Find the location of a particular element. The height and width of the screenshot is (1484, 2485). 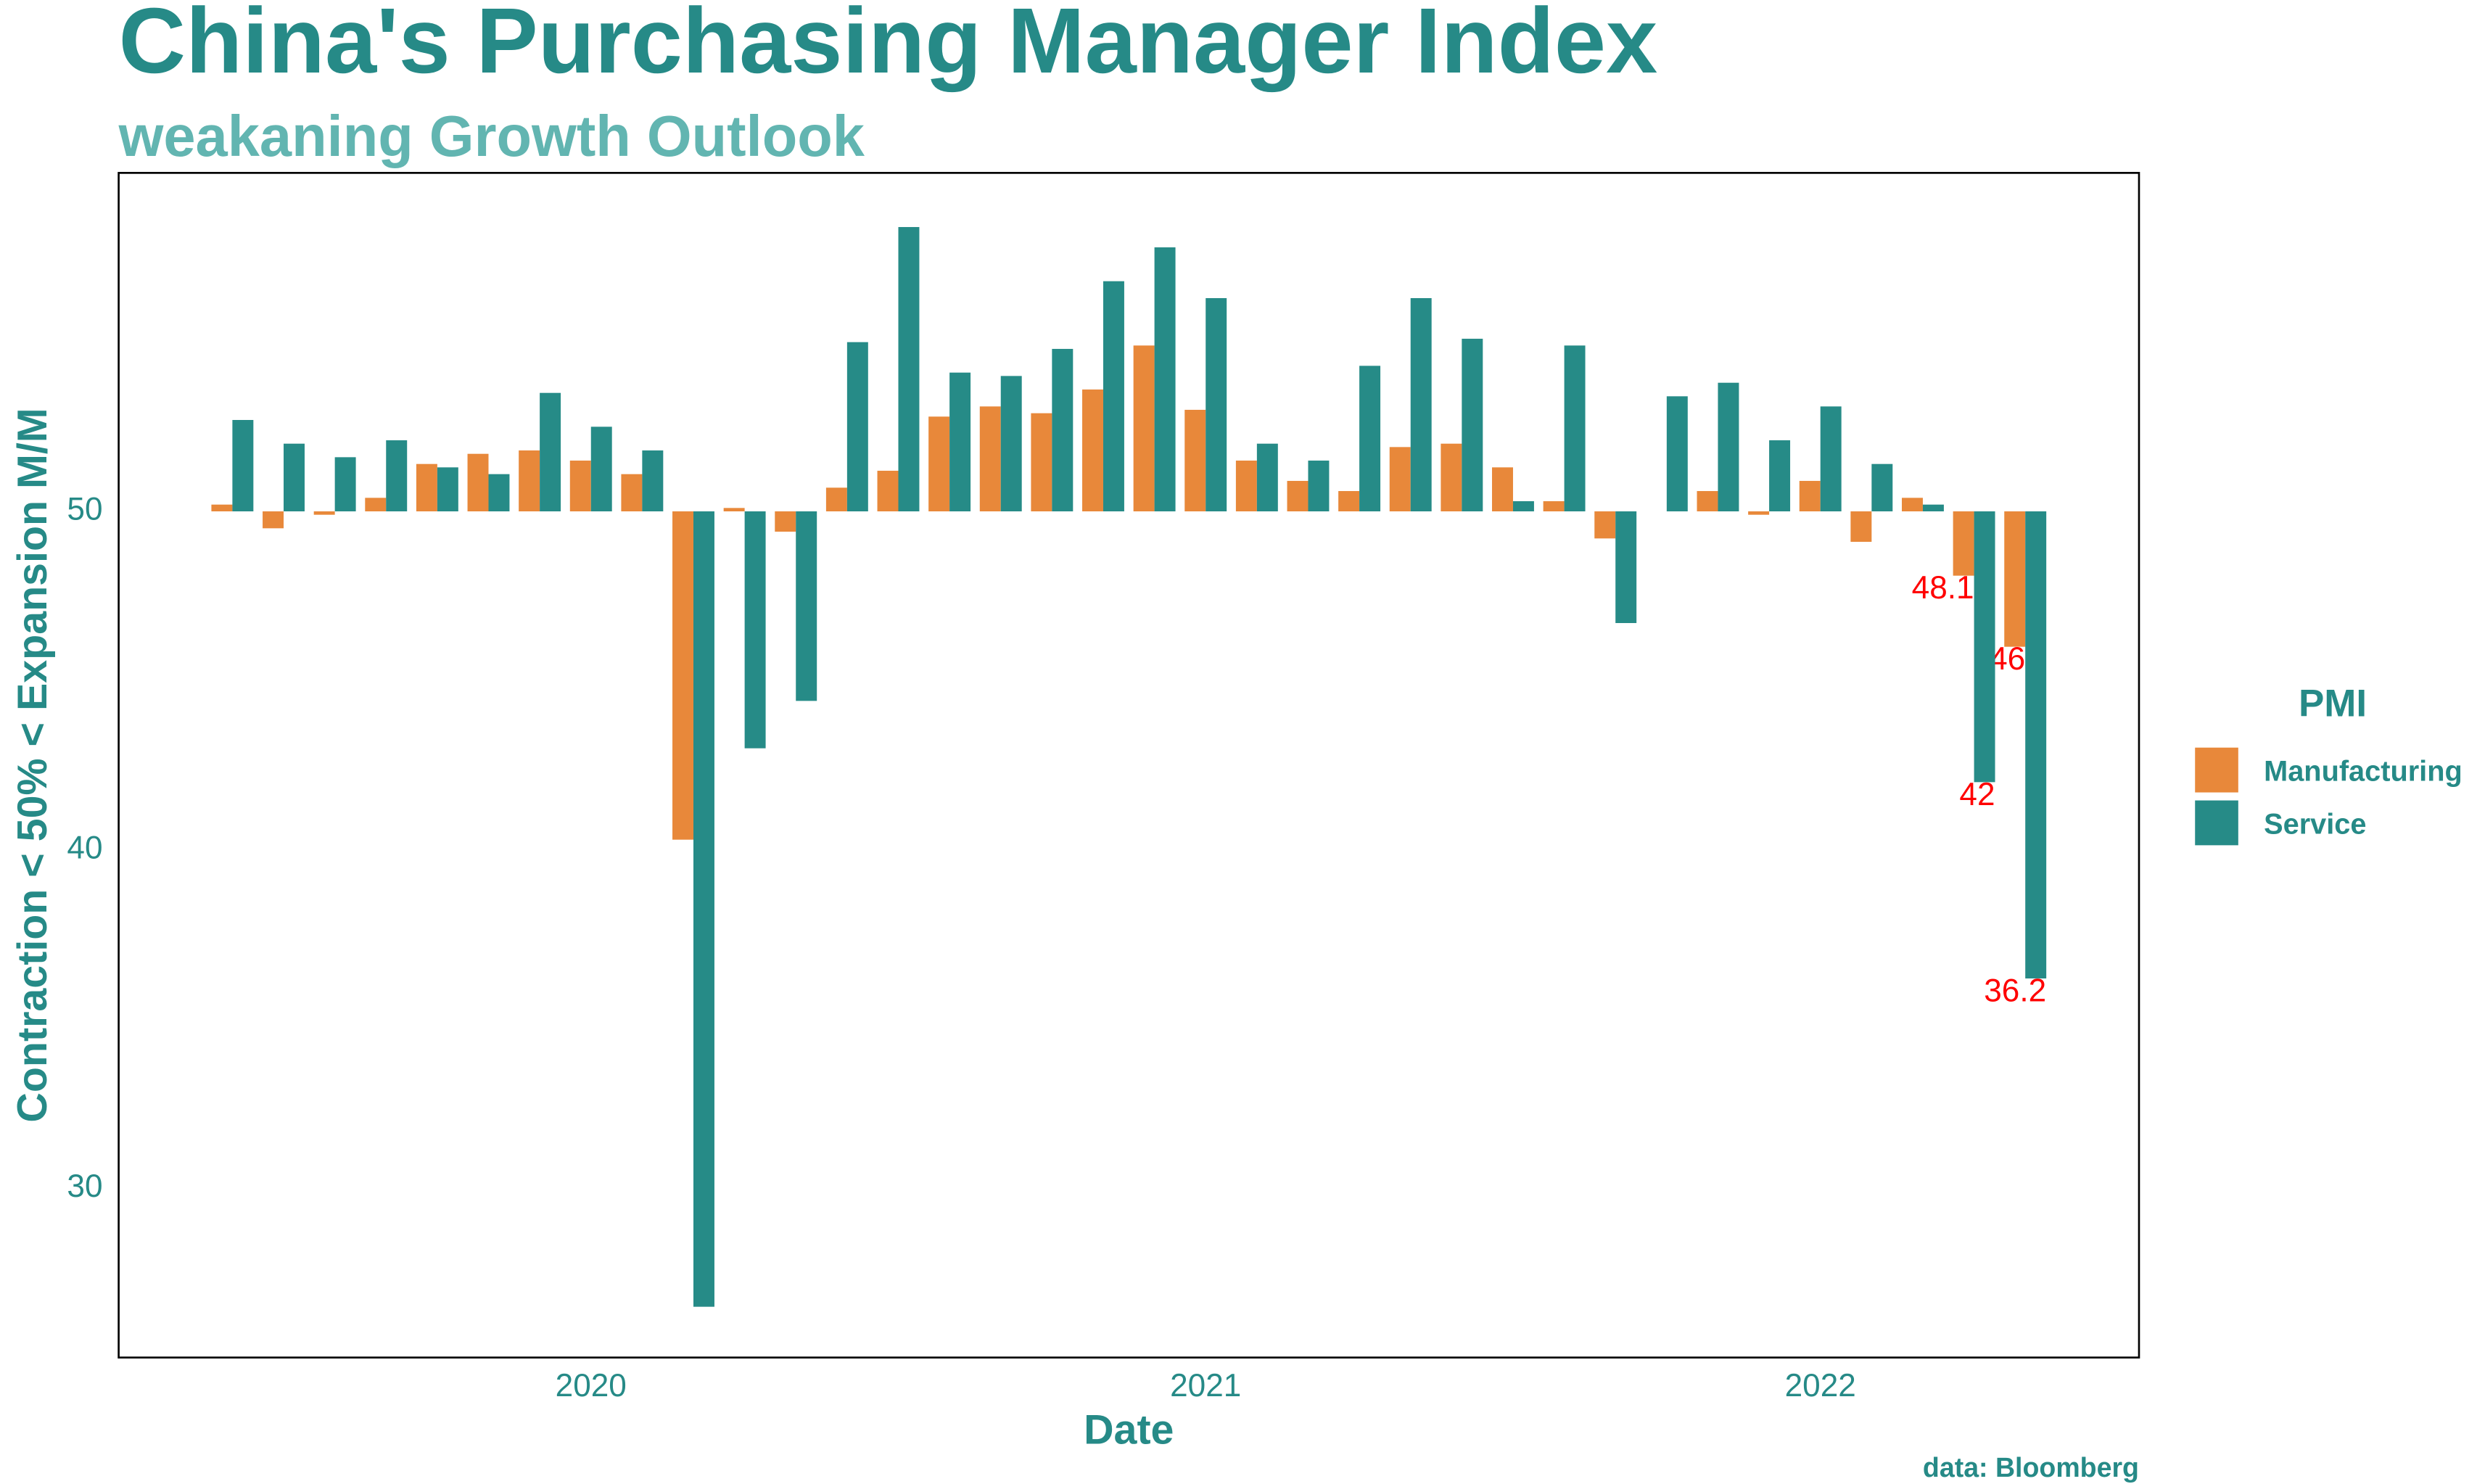

y-tick-label: 30 is located at coordinates (84, 1186).